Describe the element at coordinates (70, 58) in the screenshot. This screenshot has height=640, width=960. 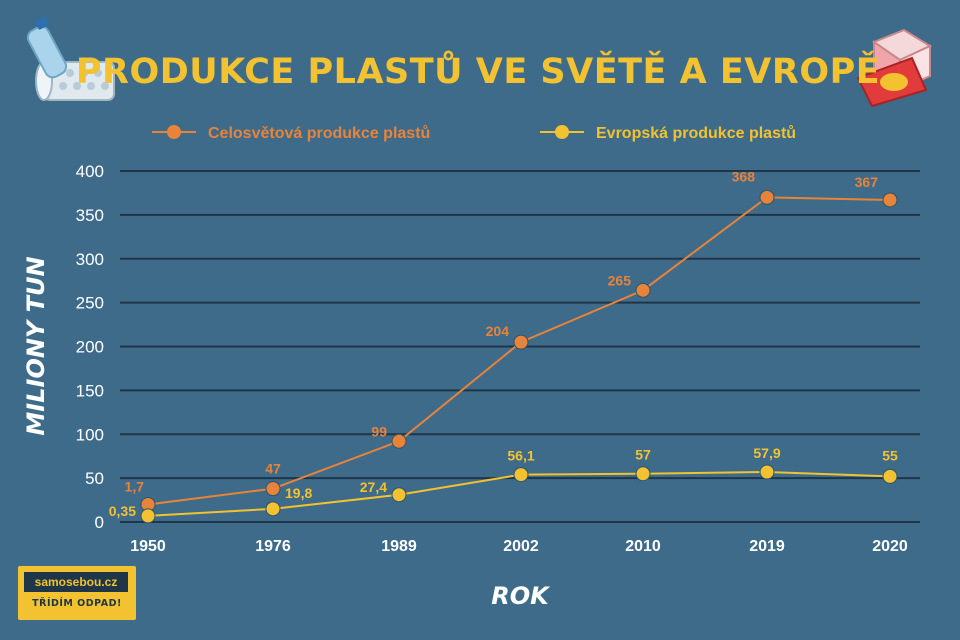
I see `plastic-bottle-bubble-wrap-icon` at that location.